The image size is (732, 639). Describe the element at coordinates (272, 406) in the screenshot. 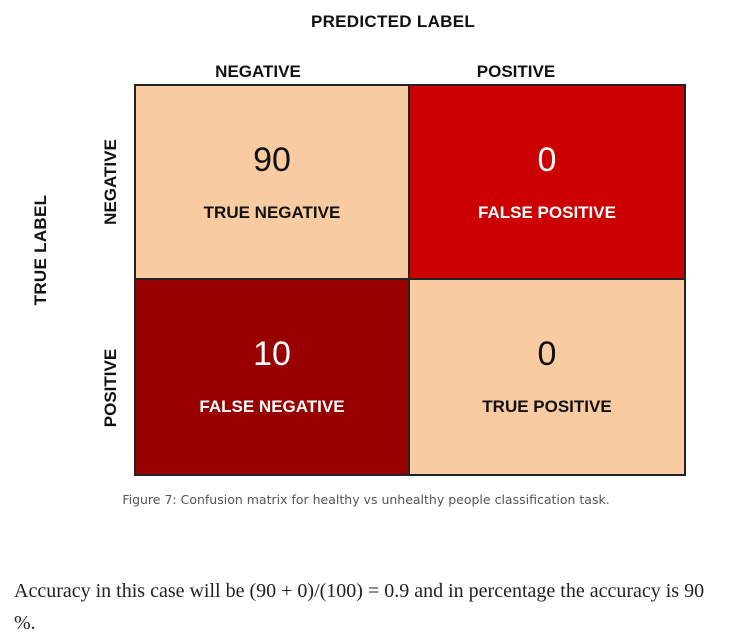

I see `cell-label: FALSE NEGATIVE` at that location.